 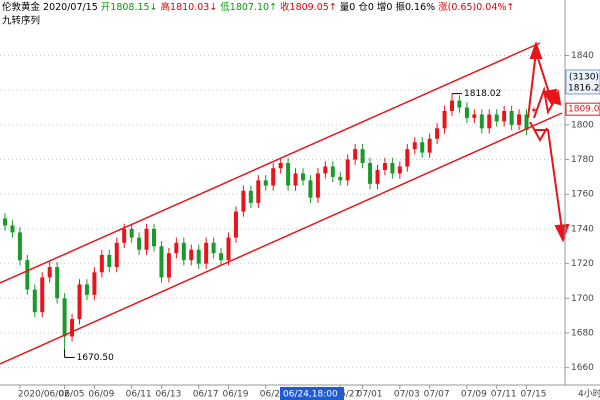 I want to click on x-tick-label: 07/03, so click(x=407, y=395).